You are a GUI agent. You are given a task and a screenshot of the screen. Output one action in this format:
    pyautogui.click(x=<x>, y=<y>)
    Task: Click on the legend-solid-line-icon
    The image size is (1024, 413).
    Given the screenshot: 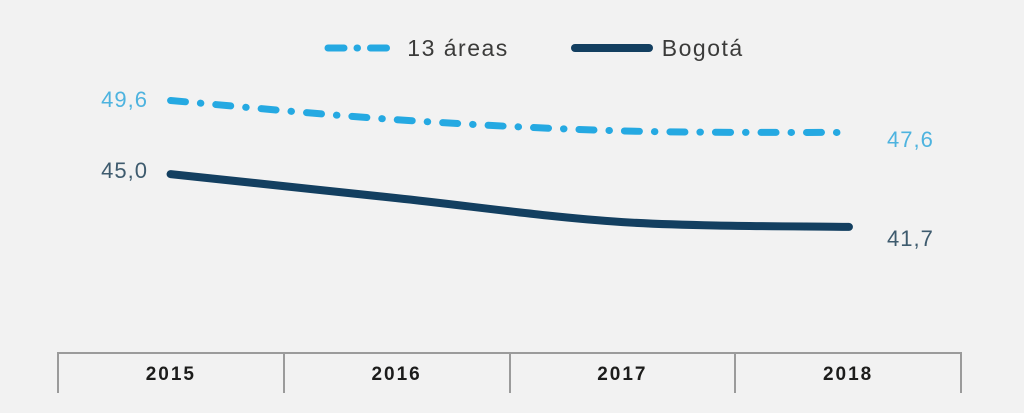 What is the action you would take?
    pyautogui.click(x=611, y=48)
    